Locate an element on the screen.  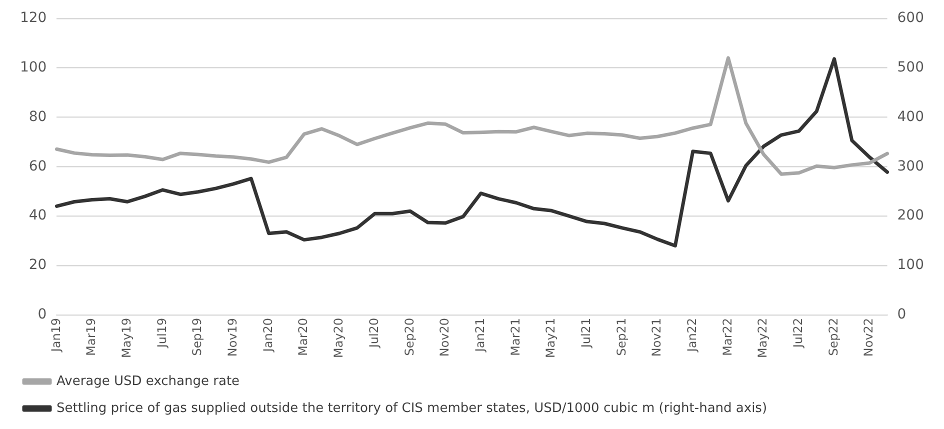
y-tick-label: 20 is located at coordinates (37, 265).